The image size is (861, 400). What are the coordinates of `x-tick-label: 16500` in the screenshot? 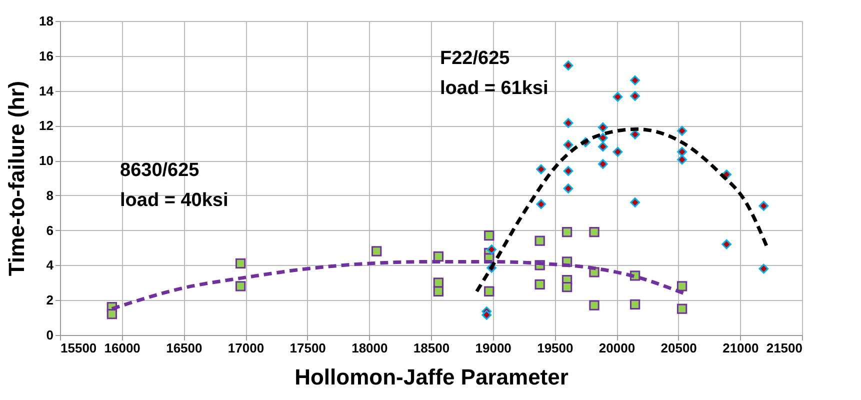 It's located at (184, 348).